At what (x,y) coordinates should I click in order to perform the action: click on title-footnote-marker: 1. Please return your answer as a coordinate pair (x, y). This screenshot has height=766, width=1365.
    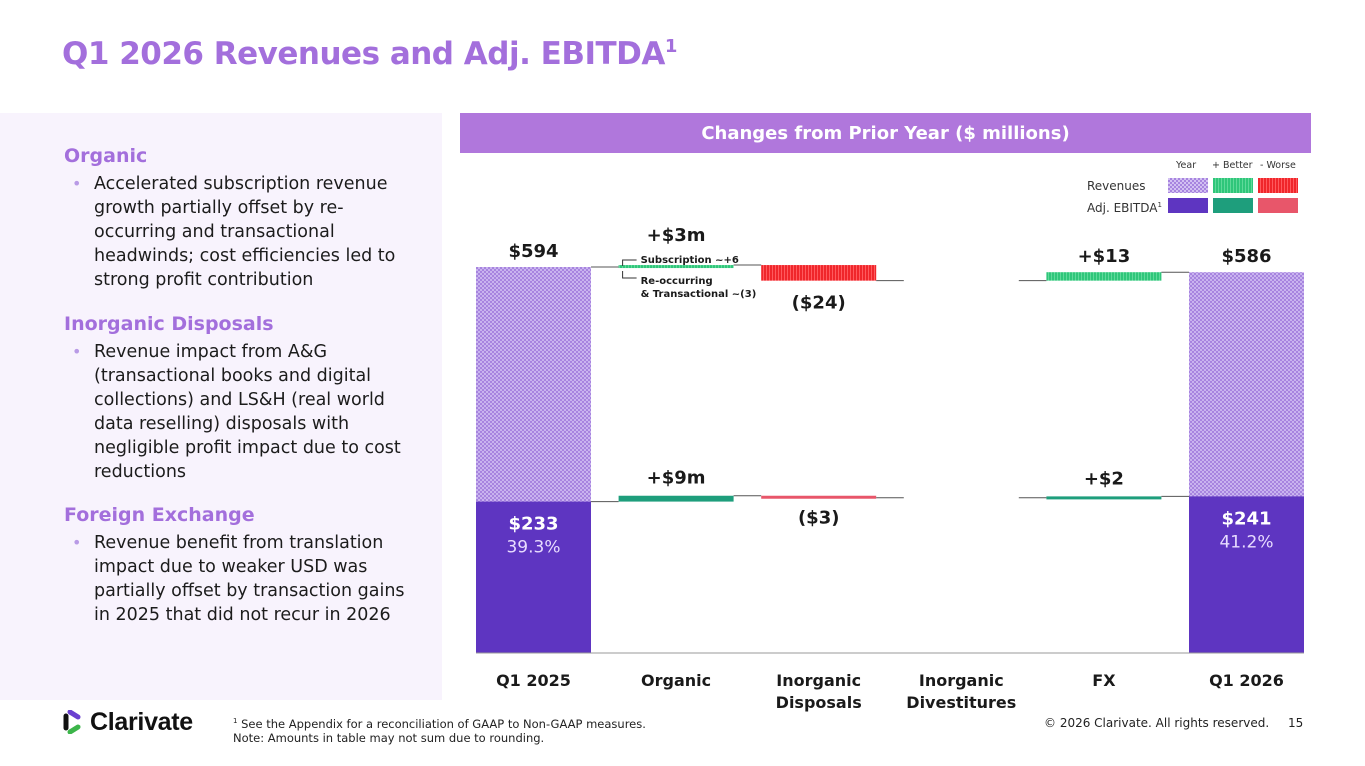
    Looking at the image, I should click on (671, 46).